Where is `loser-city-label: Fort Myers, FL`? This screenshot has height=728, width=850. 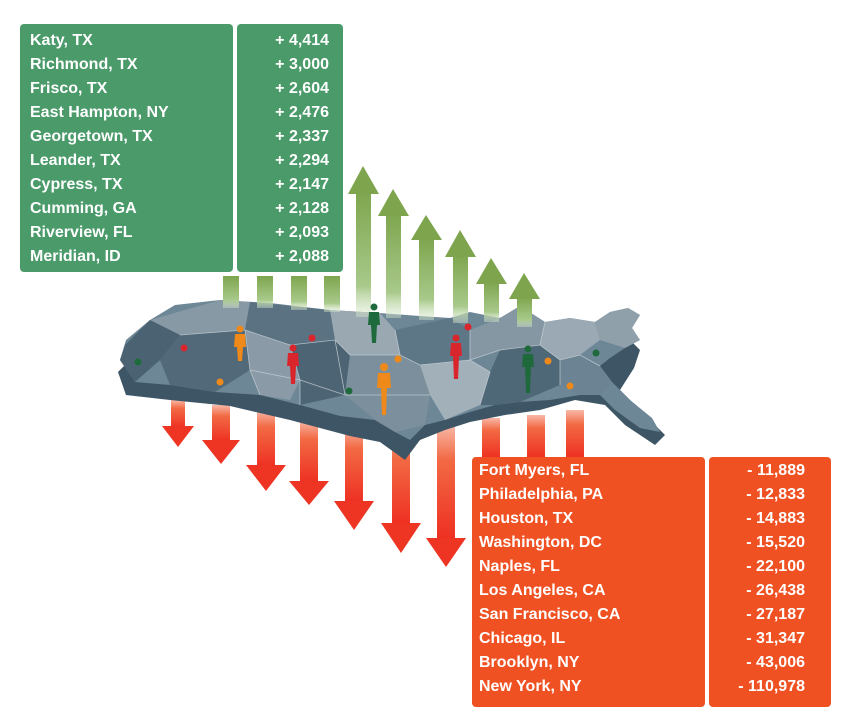 loser-city-label: Fort Myers, FL is located at coordinates (534, 470).